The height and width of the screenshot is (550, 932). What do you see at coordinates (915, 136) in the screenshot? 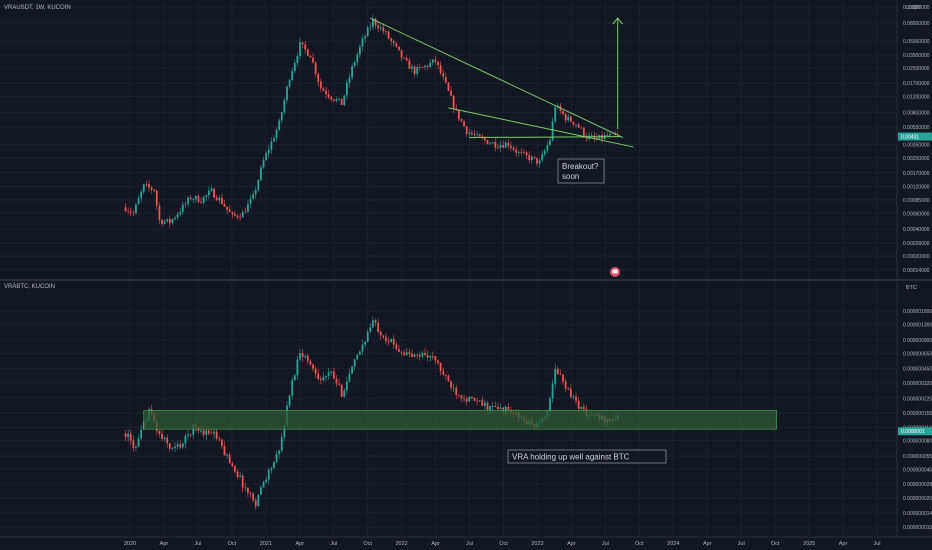
I see `top-price-tag` at bounding box center [915, 136].